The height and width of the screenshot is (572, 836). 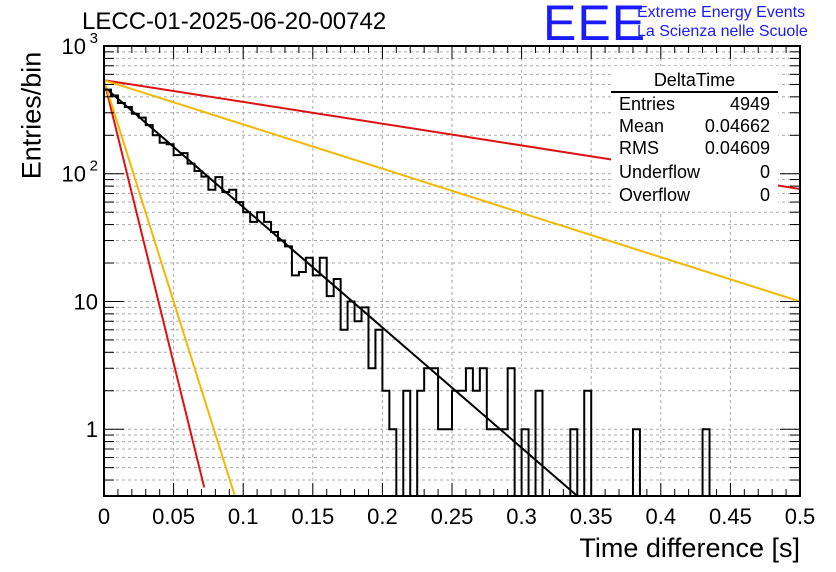 I want to click on stats-label: RMS, so click(x=639, y=148).